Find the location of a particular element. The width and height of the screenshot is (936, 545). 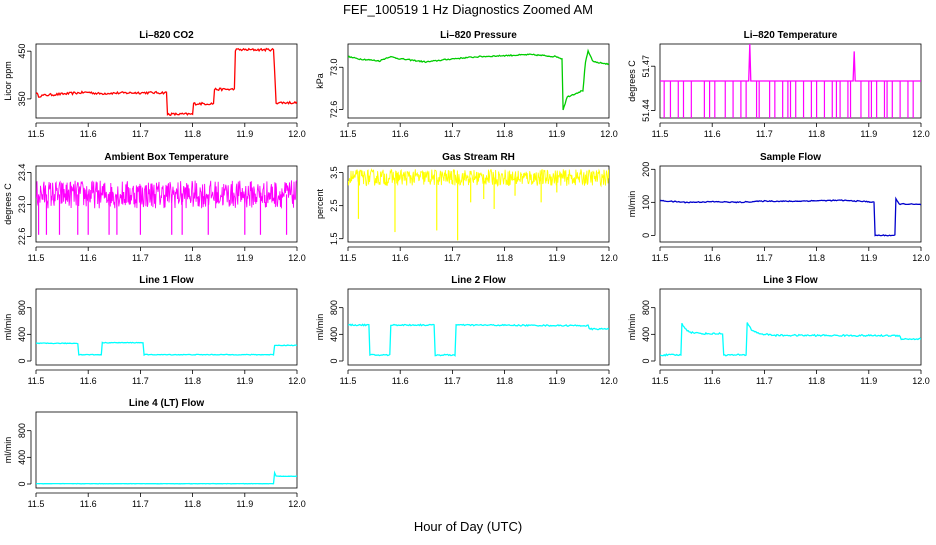

y-tick-label: 200 is located at coordinates (646, 169).